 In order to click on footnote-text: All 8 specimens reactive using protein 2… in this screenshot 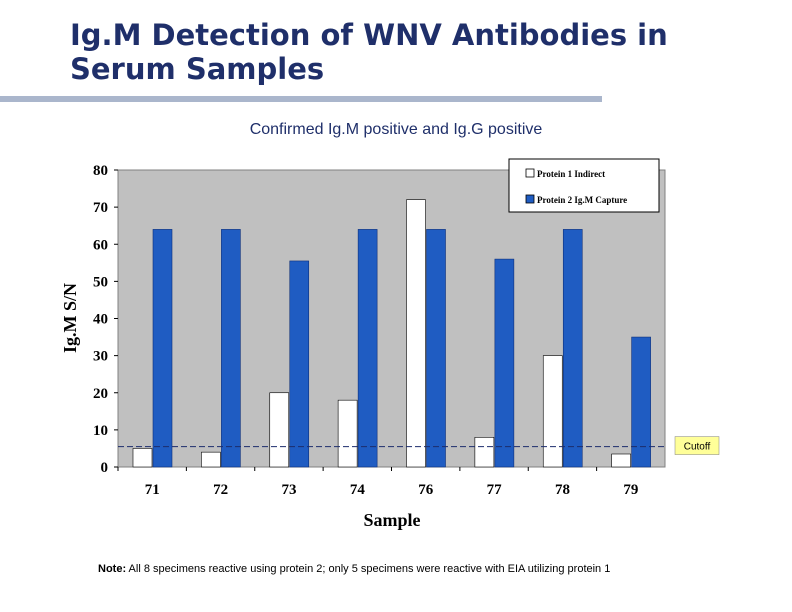, I will do `click(368, 569)`.